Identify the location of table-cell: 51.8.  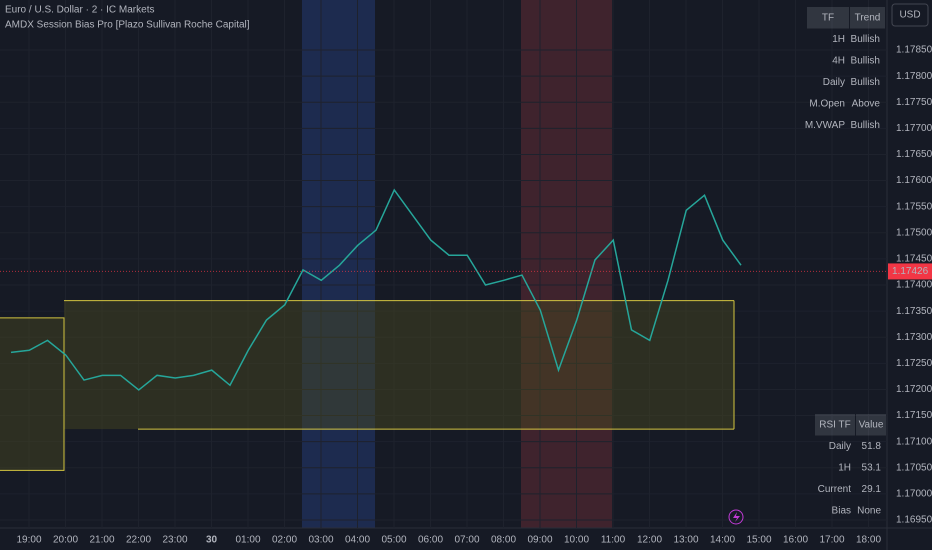
(872, 446).